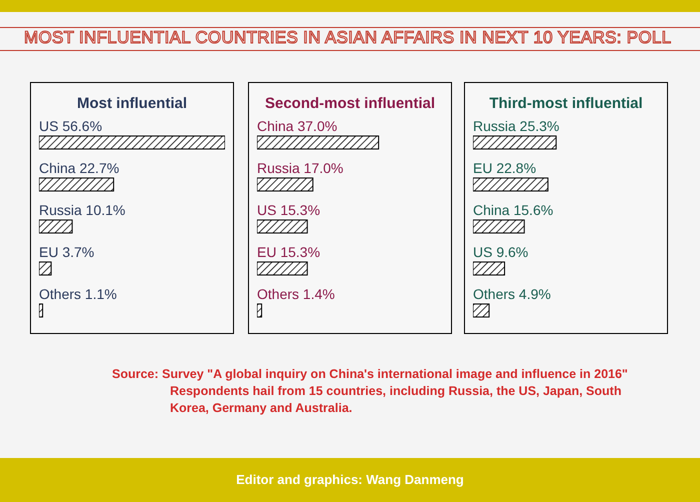 The image size is (700, 502). What do you see at coordinates (324, 168) in the screenshot?
I see `data-label: 17.0%` at bounding box center [324, 168].